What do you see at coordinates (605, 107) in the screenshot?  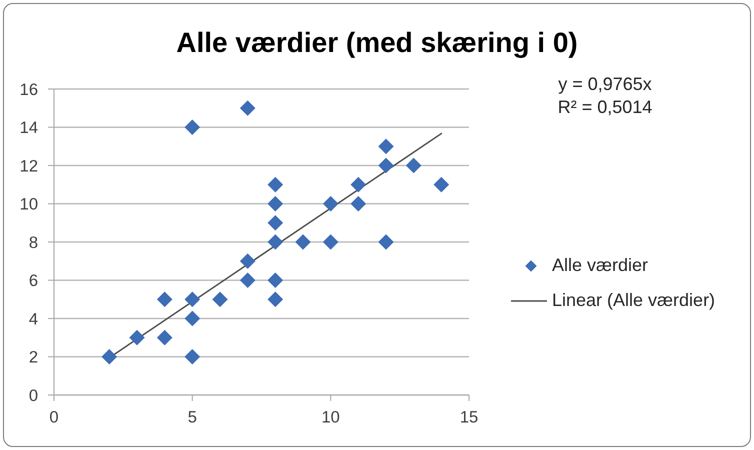 I see `text: R² = 0,5014` at bounding box center [605, 107].